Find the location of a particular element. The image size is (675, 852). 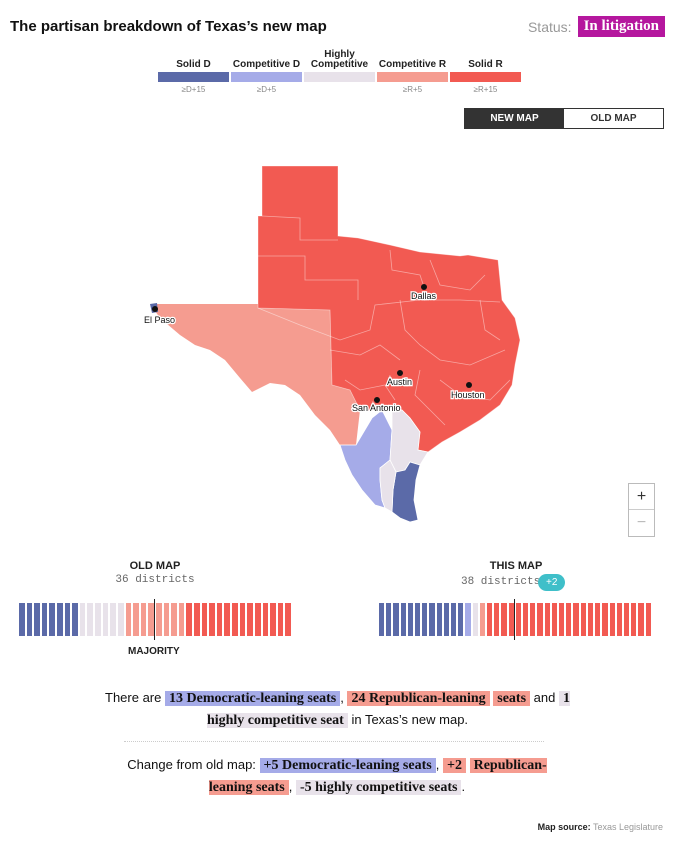

city-label-el-paso: El Paso is located at coordinates (159, 320).